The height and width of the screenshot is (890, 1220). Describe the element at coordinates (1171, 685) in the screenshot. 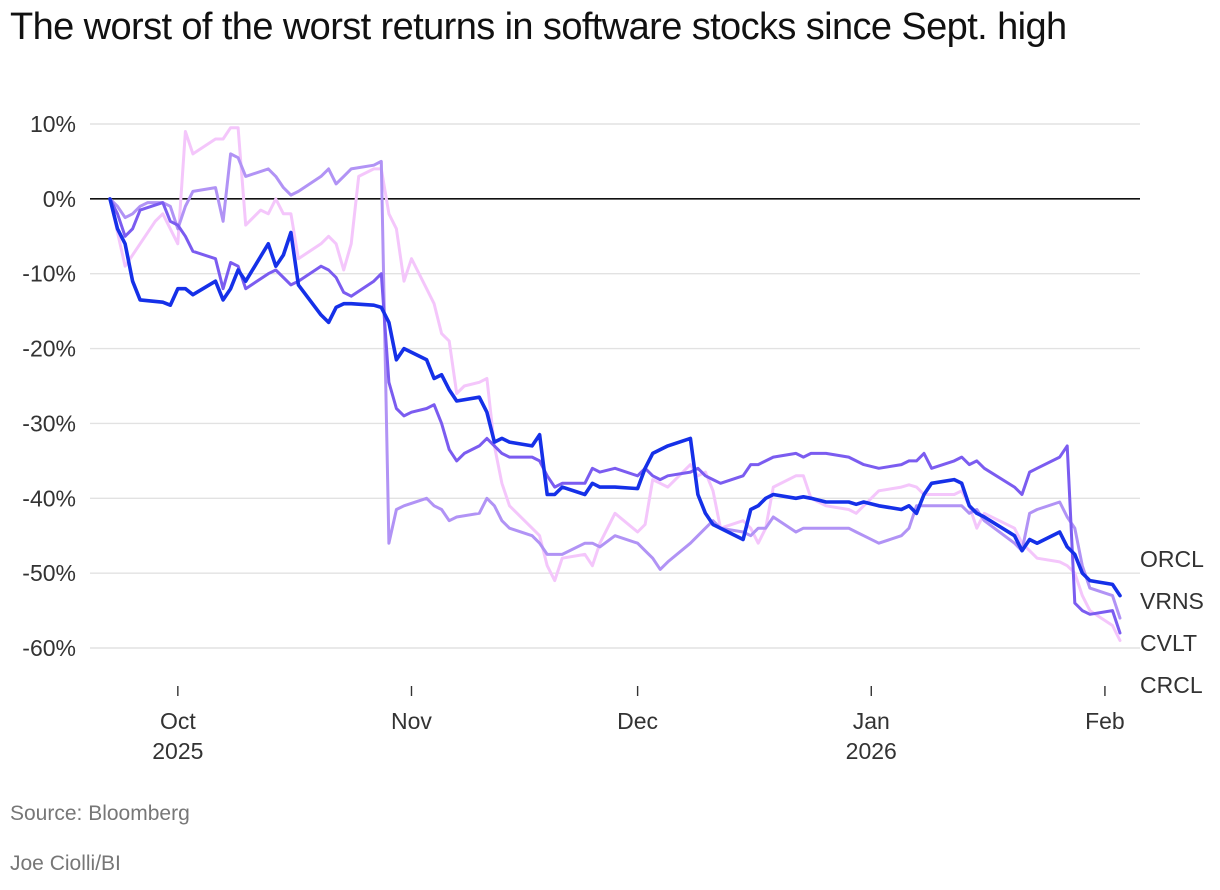

I see `legend-label-crcl: CRCL` at that location.